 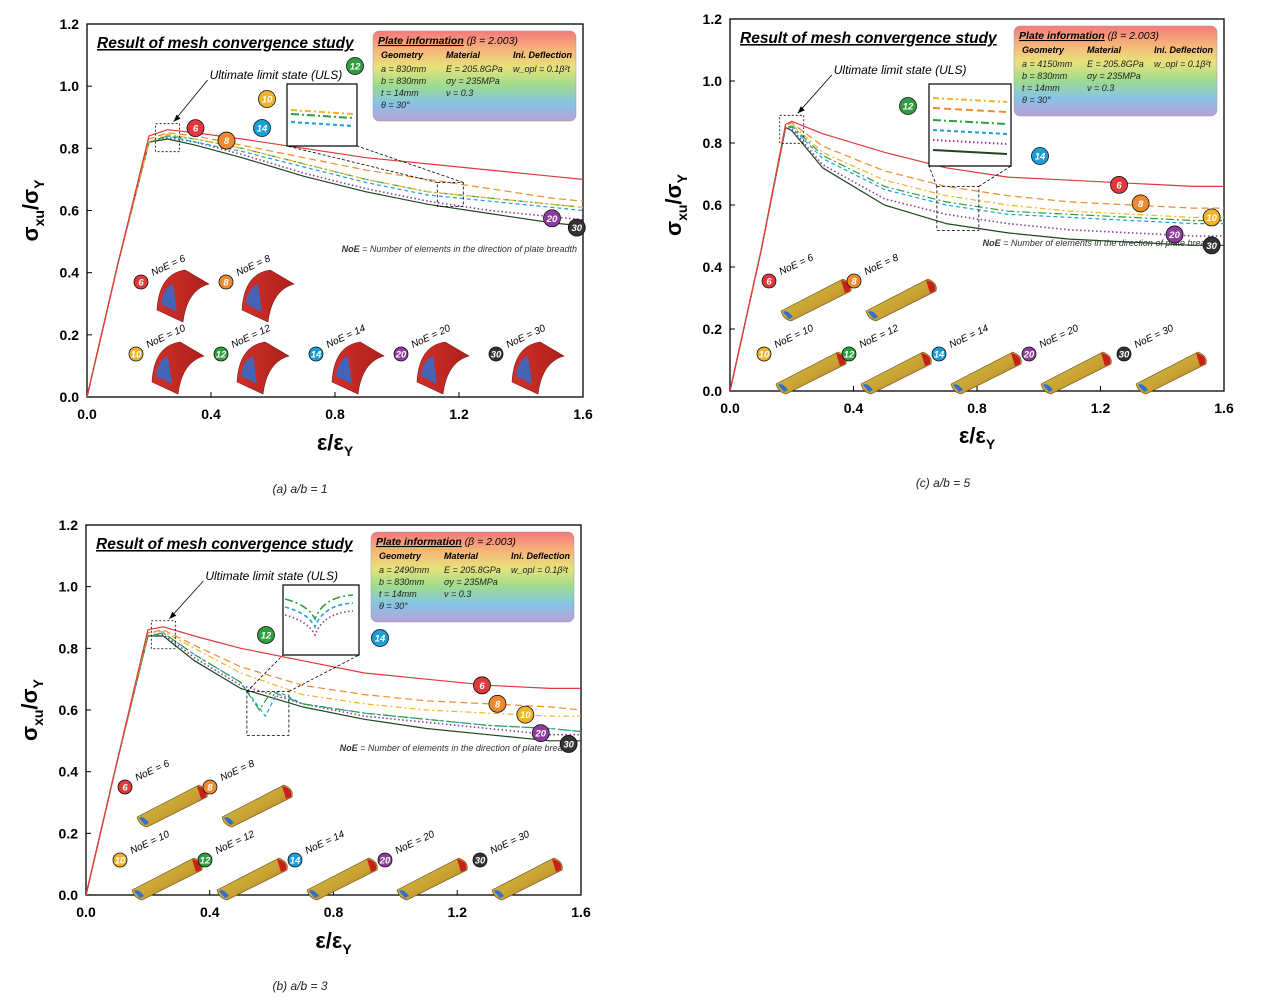 I want to click on info-cell: ν = 0.3, so click(x=457, y=594).